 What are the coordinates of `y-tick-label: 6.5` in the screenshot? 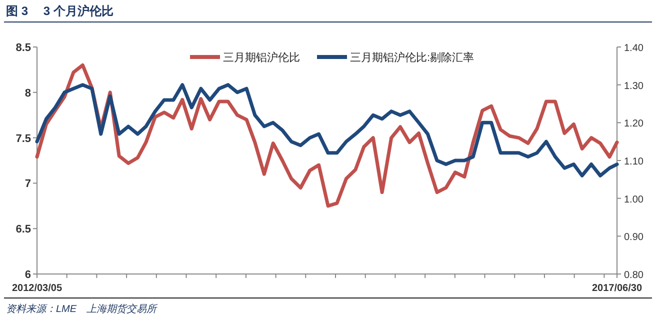 It's located at (23, 230).